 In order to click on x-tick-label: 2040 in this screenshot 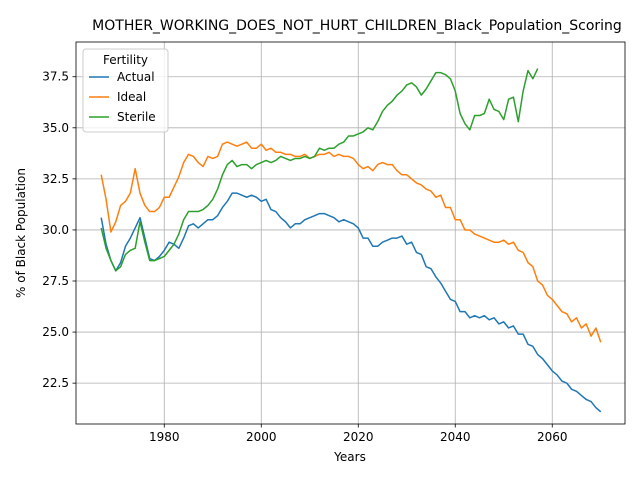, I will do `click(455, 437)`.